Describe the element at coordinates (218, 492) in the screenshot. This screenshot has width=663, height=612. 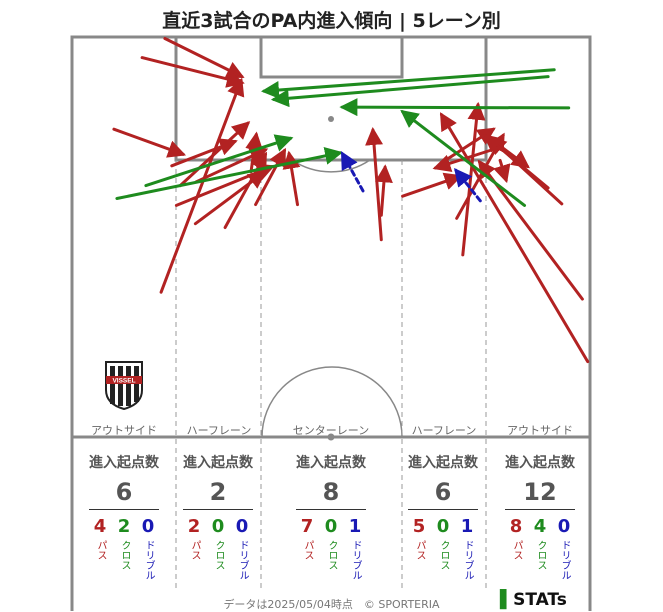
I see `stat-total: 2` at that location.